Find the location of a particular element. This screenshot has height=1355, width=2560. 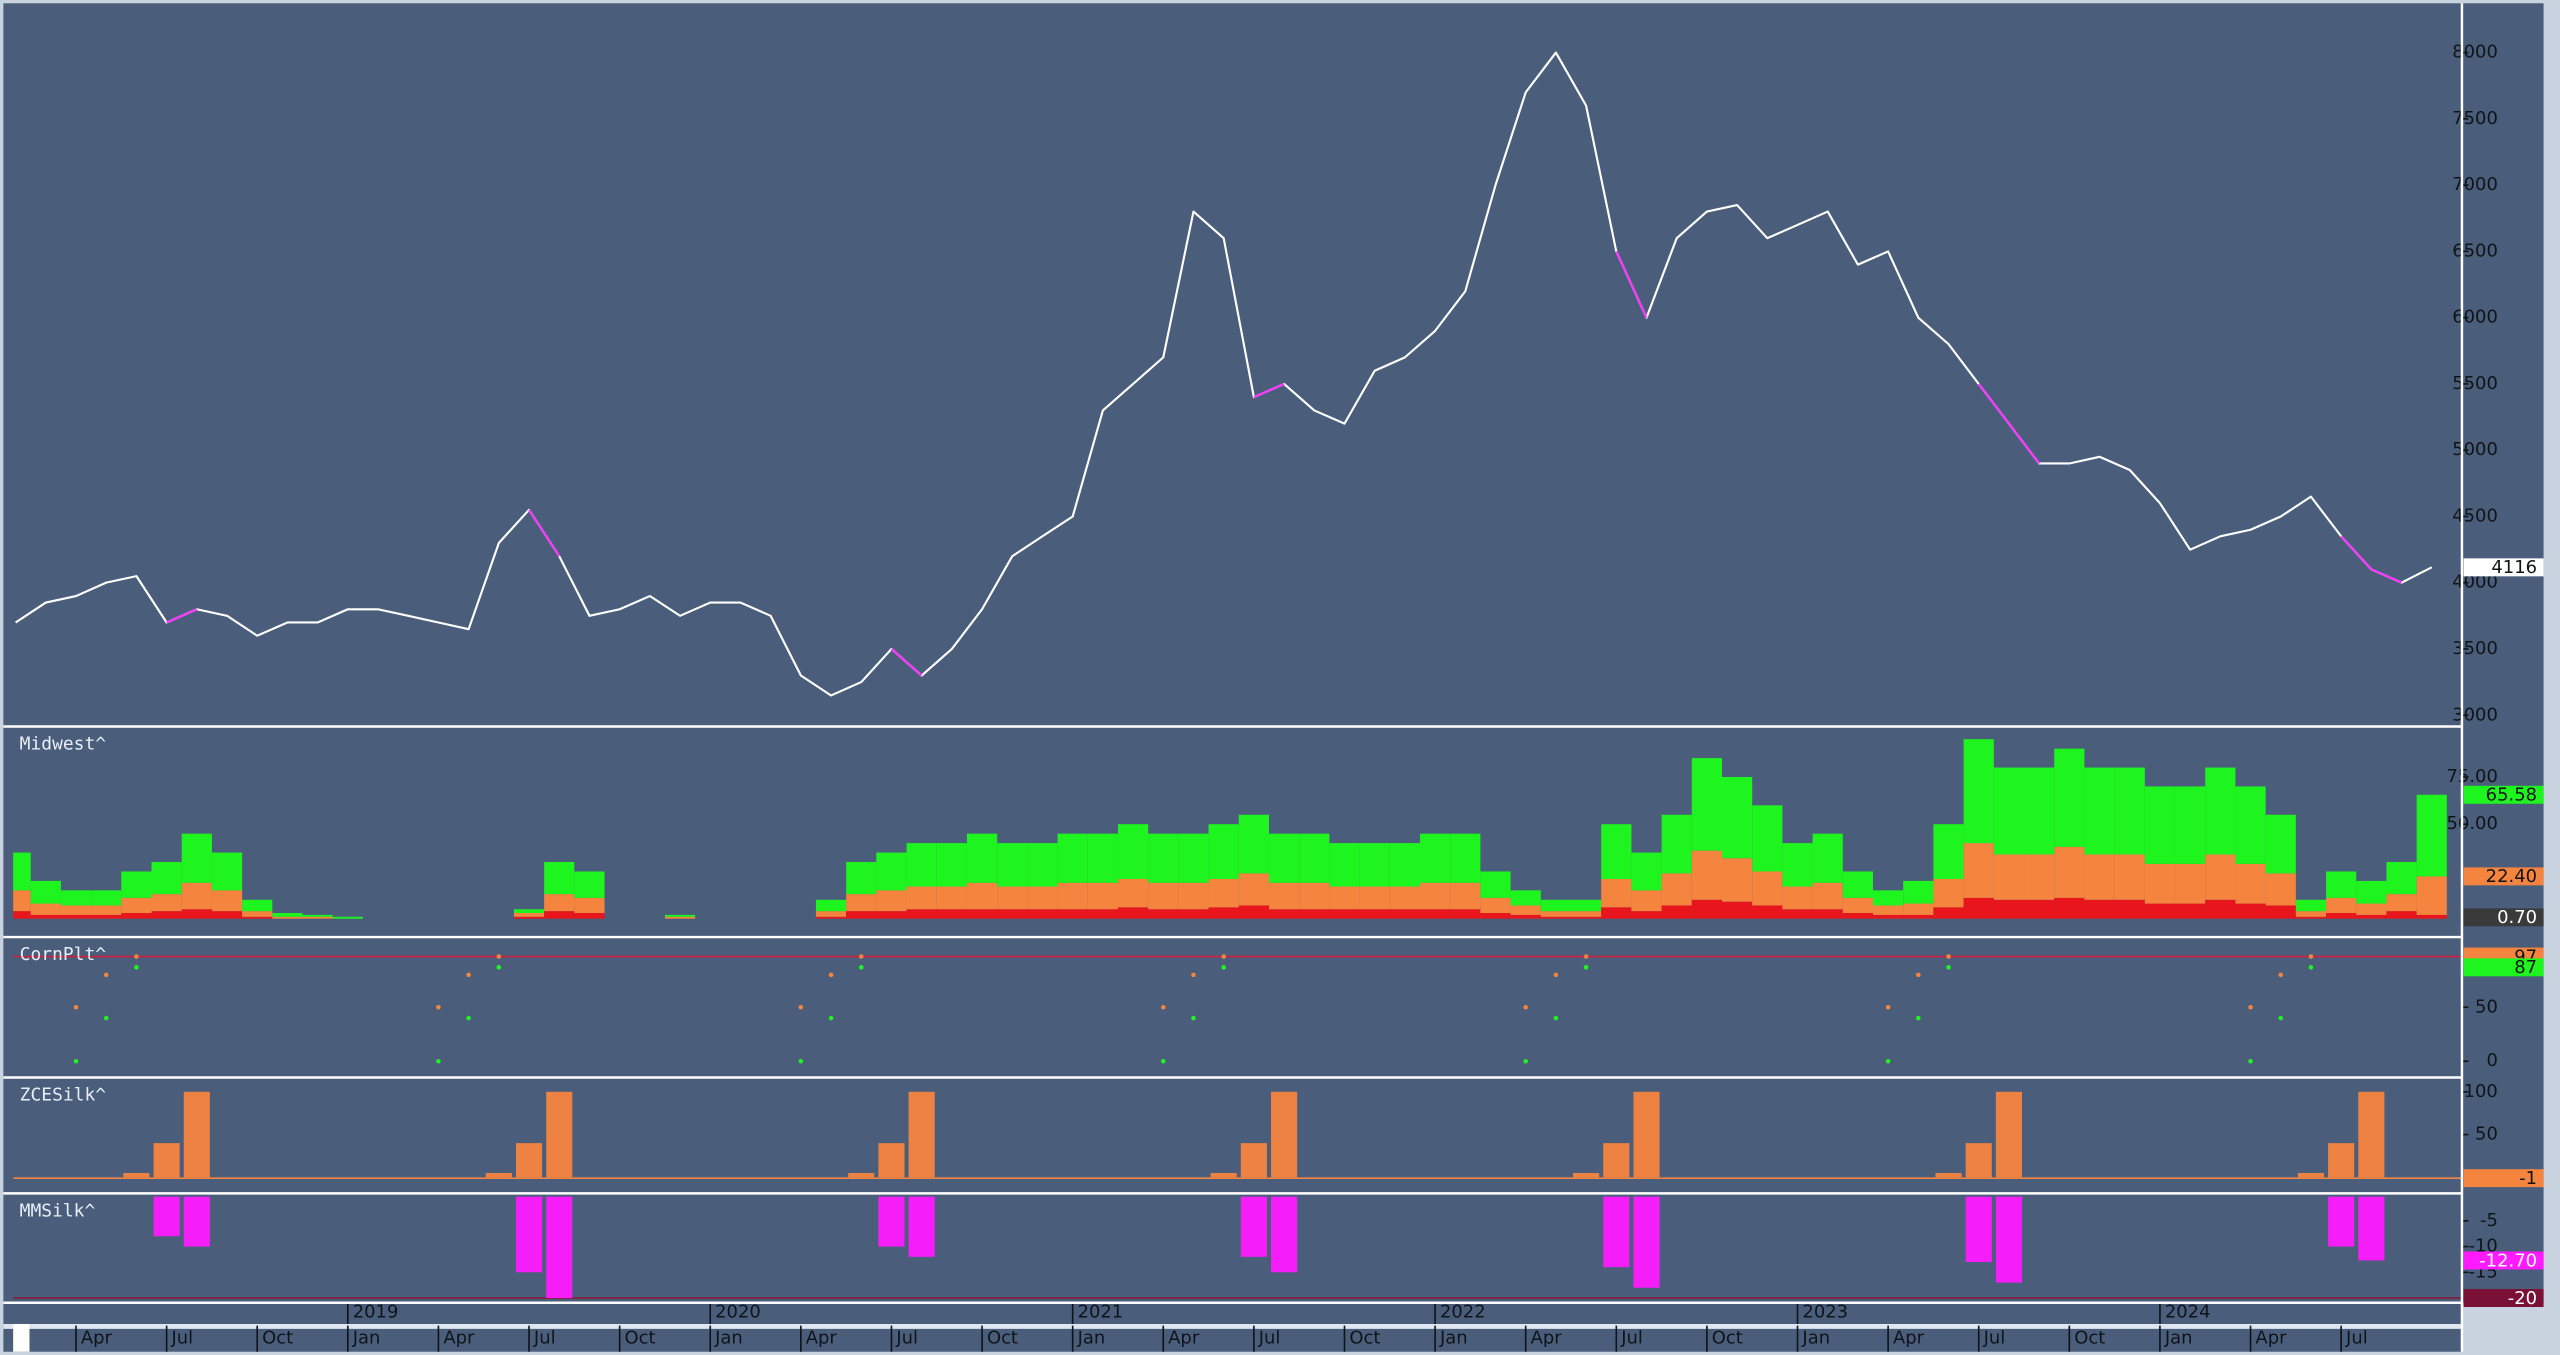

value-tag is located at coordinates (2503, 876).